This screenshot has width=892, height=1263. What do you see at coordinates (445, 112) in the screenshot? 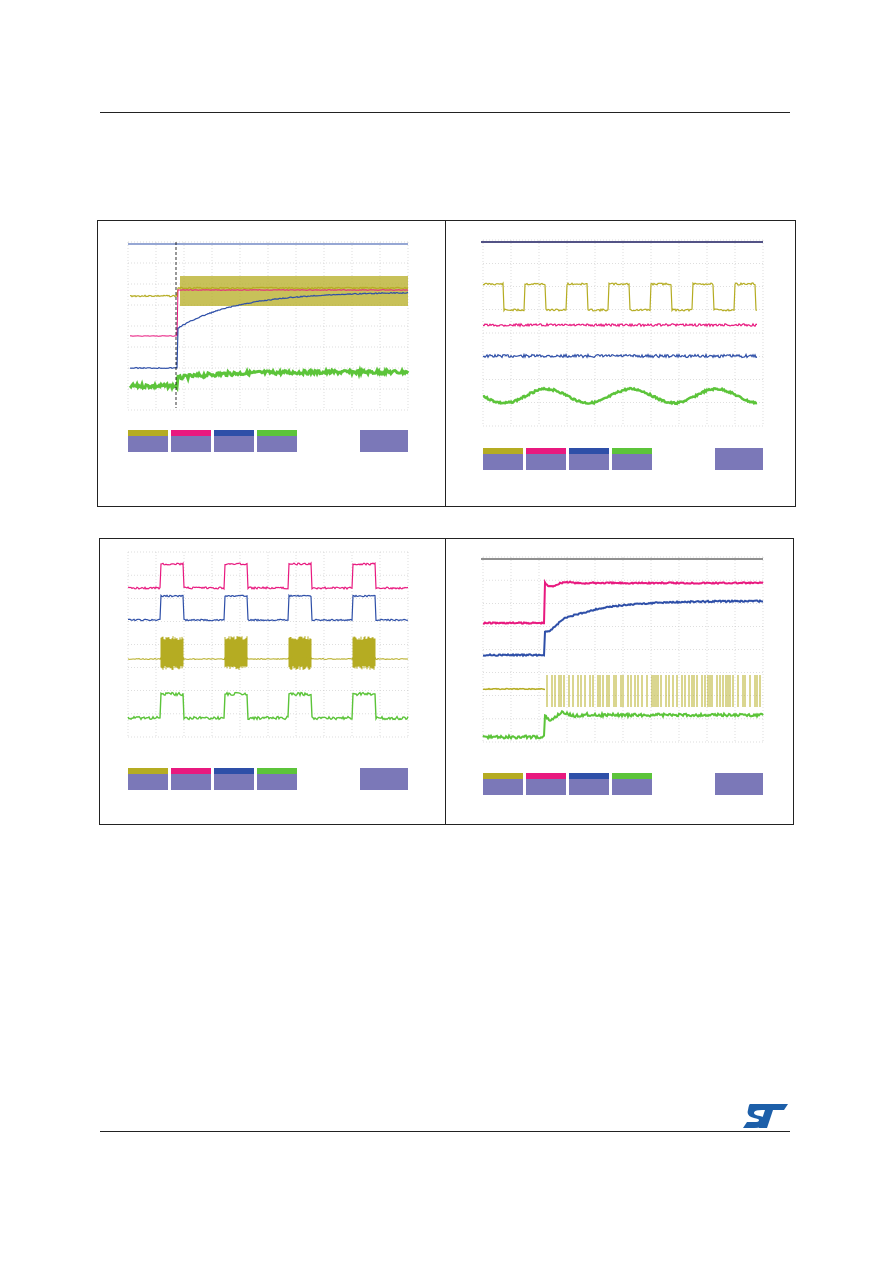
I see `header-rule` at bounding box center [445, 112].